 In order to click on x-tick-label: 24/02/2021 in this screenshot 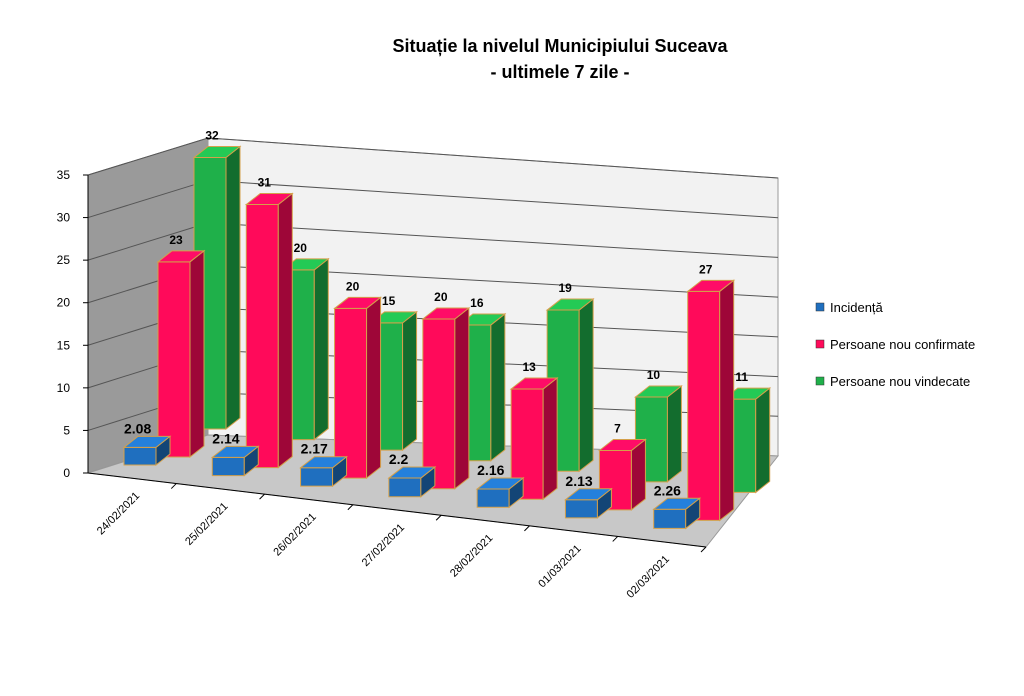, I will do `click(118, 513)`.